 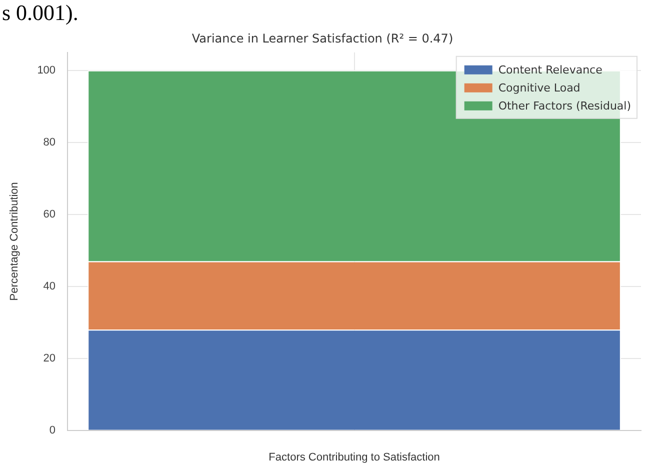 What do you see at coordinates (49, 286) in the screenshot?
I see `y-tick-label: 40` at bounding box center [49, 286].